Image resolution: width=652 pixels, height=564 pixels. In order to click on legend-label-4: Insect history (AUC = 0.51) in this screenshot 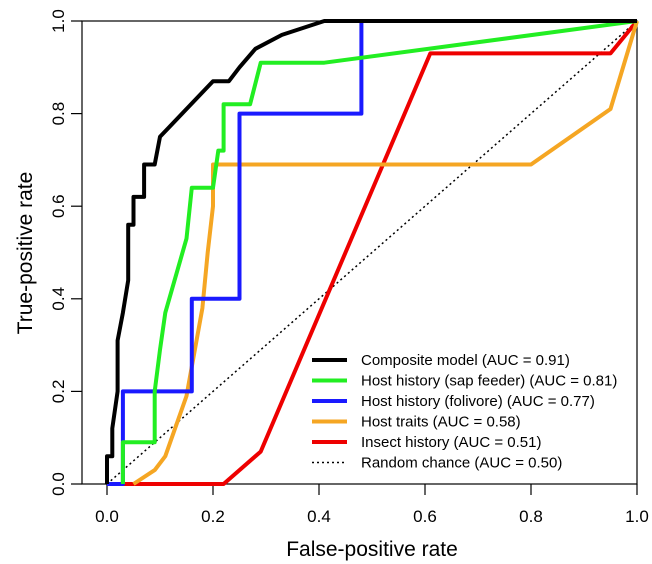, I will do `click(451, 442)`.